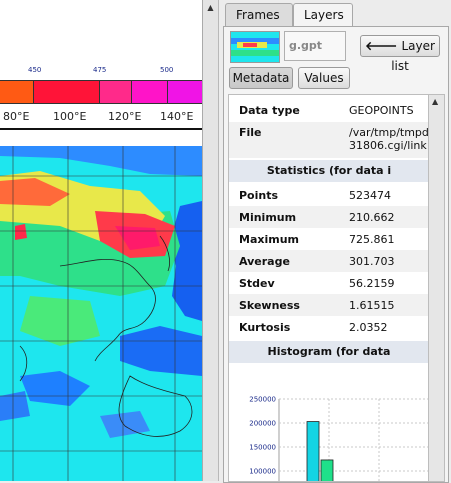  What do you see at coordinates (101, 129) in the screenshot?
I see `map-frame-line` at bounding box center [101, 129].